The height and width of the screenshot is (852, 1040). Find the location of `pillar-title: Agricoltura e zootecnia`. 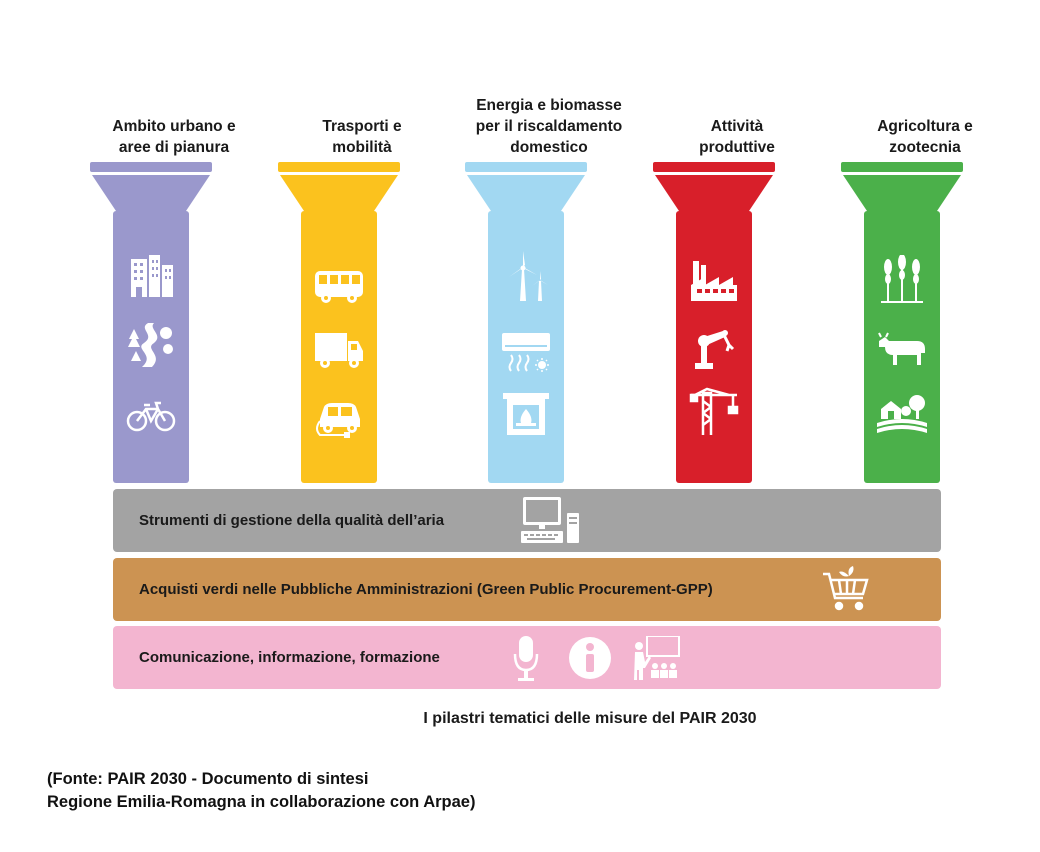

pillar-title: Agricoltura e zootecnia is located at coordinates (925, 137).